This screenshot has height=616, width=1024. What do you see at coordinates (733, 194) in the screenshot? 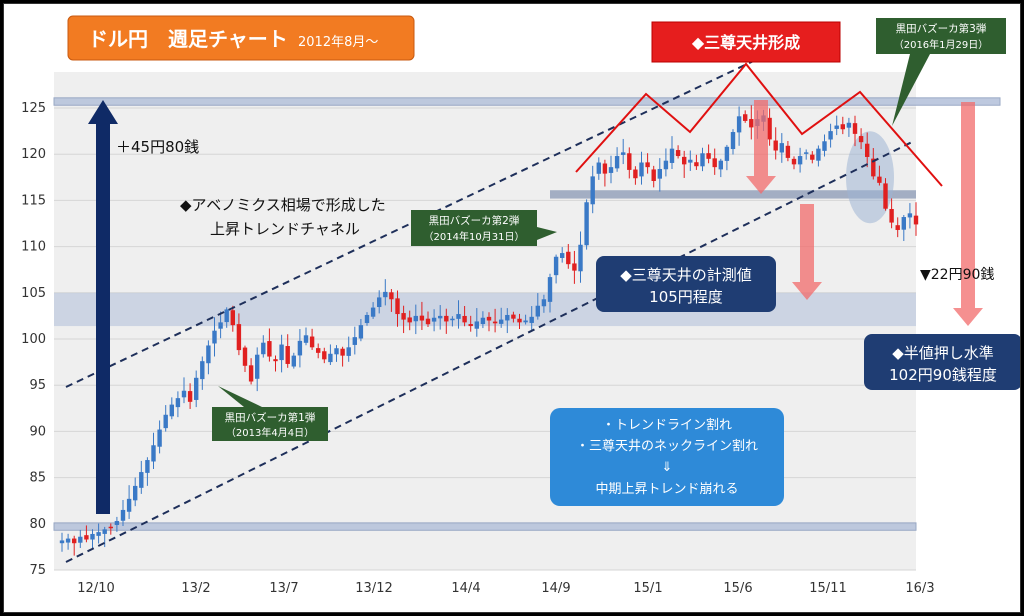
I see `neckline-band` at bounding box center [733, 194].